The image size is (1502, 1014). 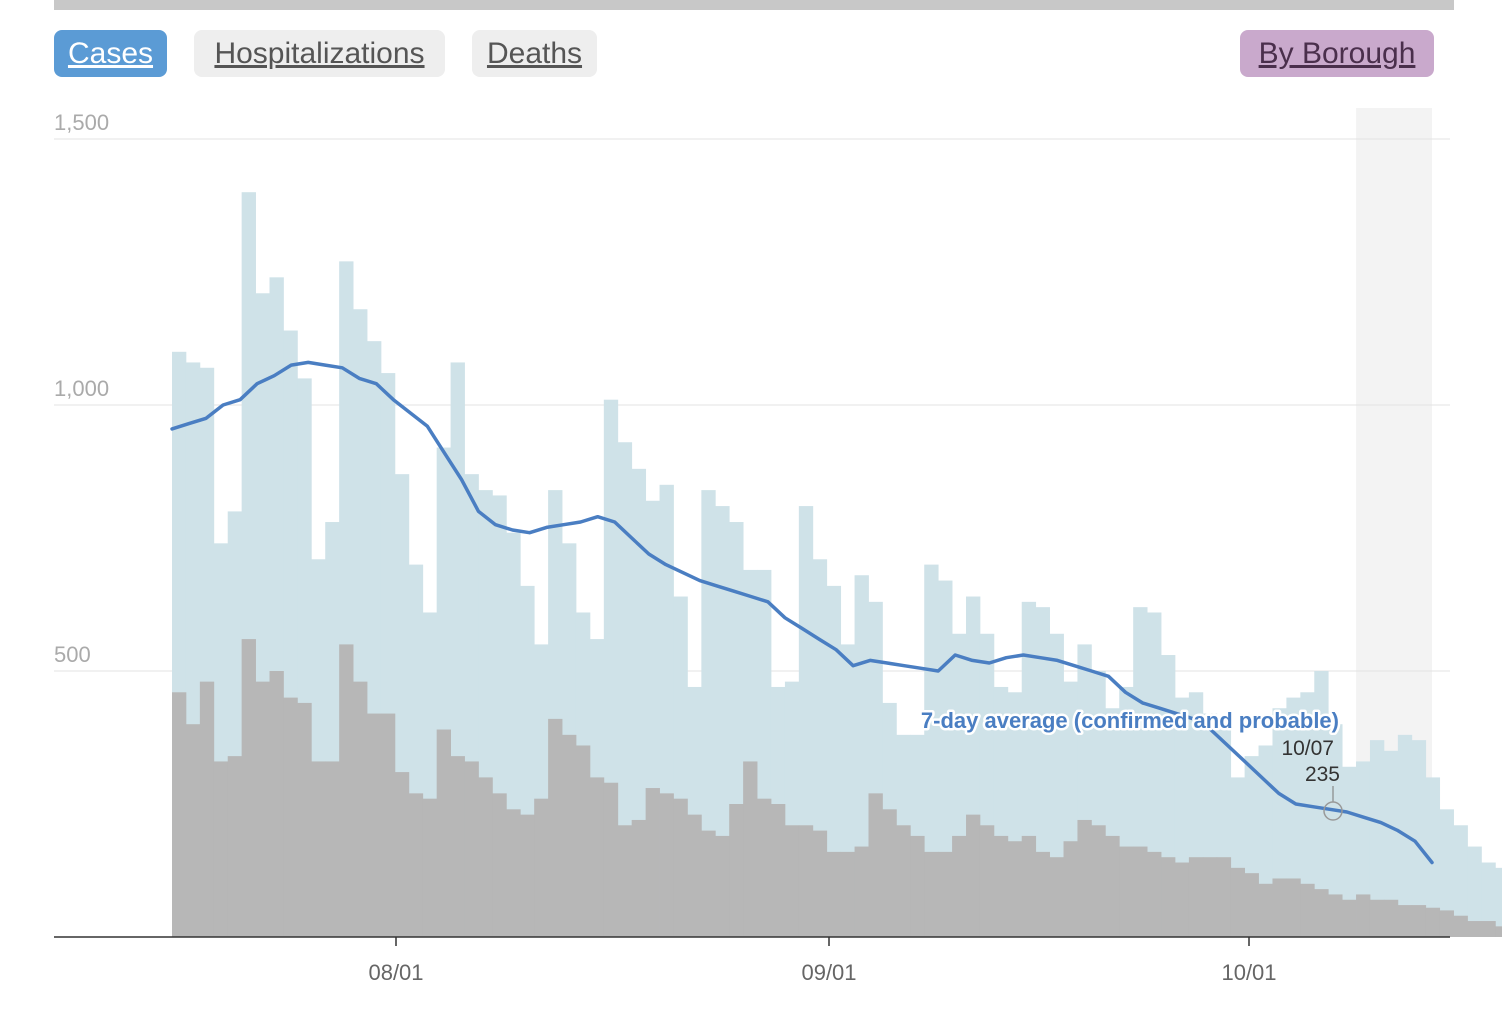 What do you see at coordinates (1337, 53) in the screenshot?
I see `by-borough-button: By Borough` at bounding box center [1337, 53].